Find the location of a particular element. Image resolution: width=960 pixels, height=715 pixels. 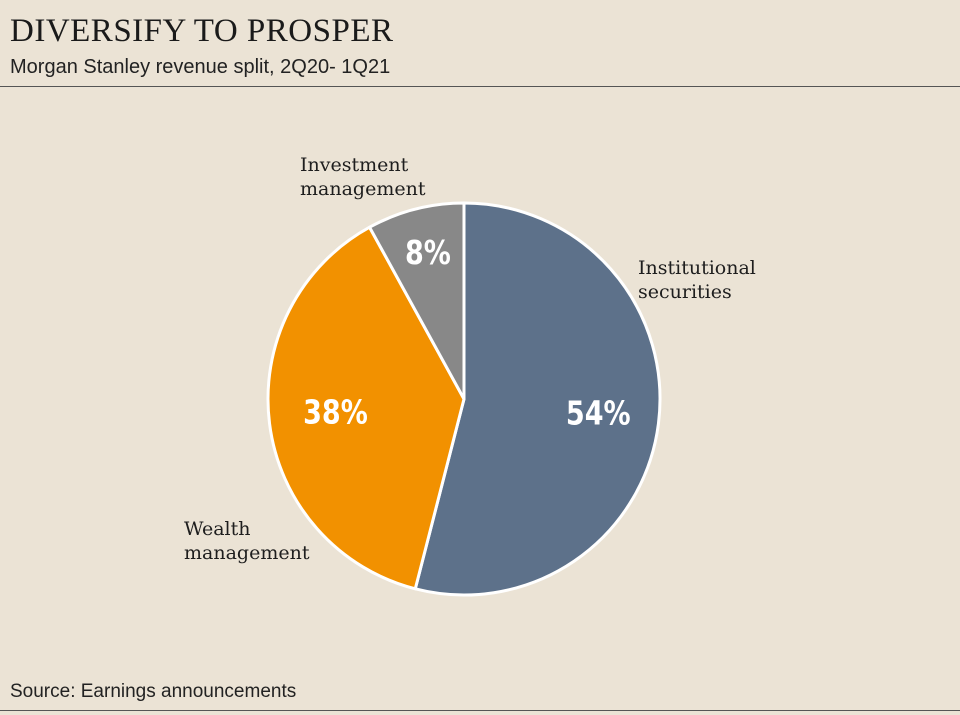

slice-value-label: 38% is located at coordinates (335, 413).